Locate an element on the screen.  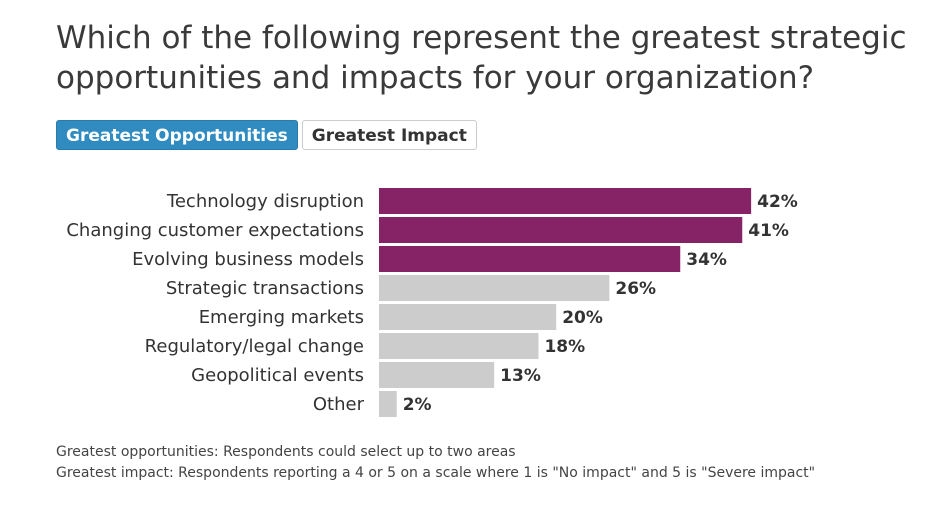
category-label: Geopolitical events is located at coordinates (277, 375).